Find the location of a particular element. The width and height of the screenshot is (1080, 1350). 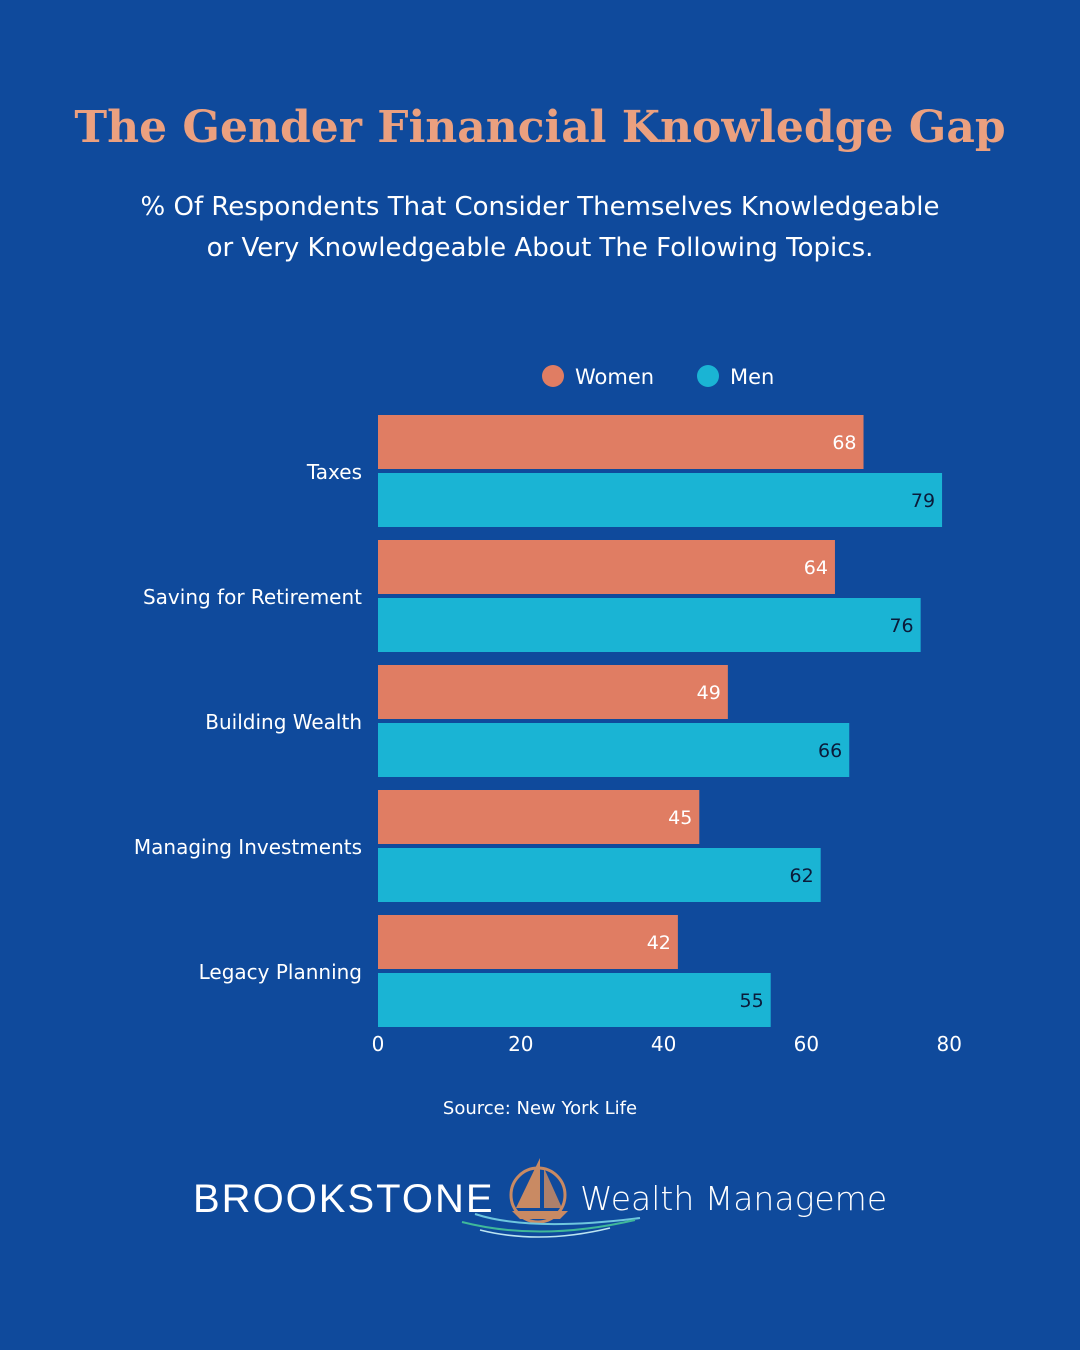

bar-value-label: 66 is located at coordinates (830, 751).